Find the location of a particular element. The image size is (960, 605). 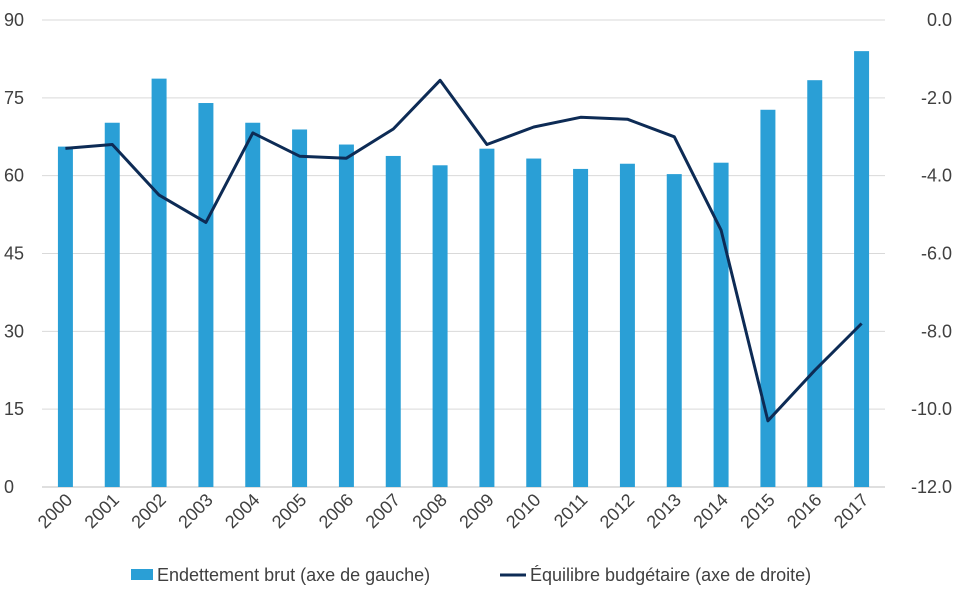

left-tick-label: 60 is located at coordinates (14, 176).